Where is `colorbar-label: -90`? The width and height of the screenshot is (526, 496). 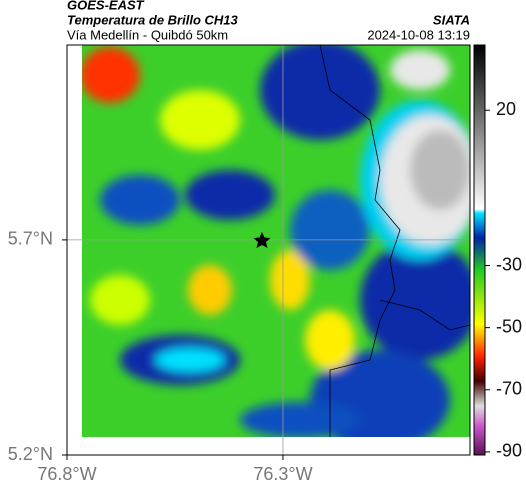 colorbar-label: -90 is located at coordinates (509, 451).